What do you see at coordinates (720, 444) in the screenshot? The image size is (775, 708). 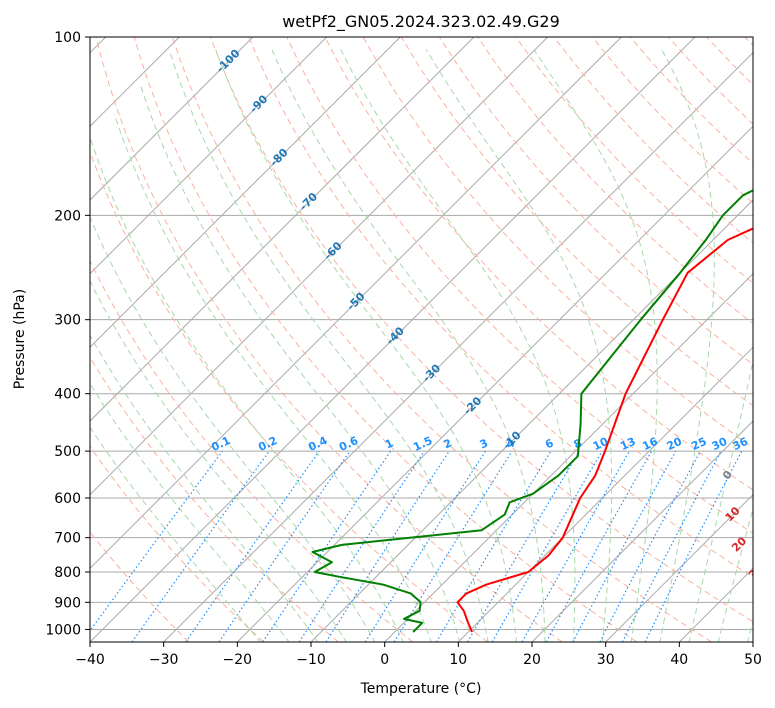 I see `mixing-ratio-label: 30` at bounding box center [720, 444].